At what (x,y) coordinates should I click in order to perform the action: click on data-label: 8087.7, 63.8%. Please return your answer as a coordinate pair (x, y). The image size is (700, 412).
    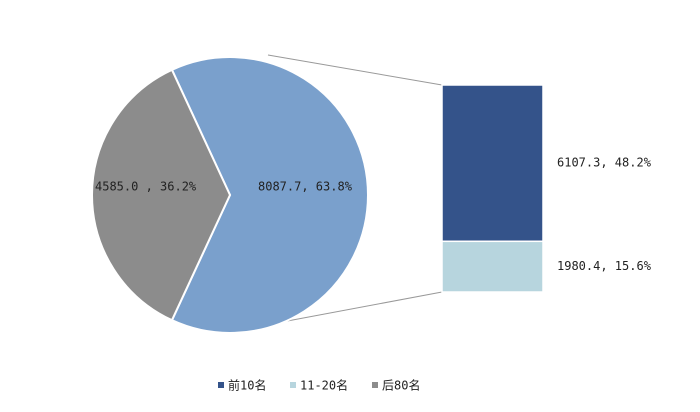
    Looking at the image, I should click on (305, 187).